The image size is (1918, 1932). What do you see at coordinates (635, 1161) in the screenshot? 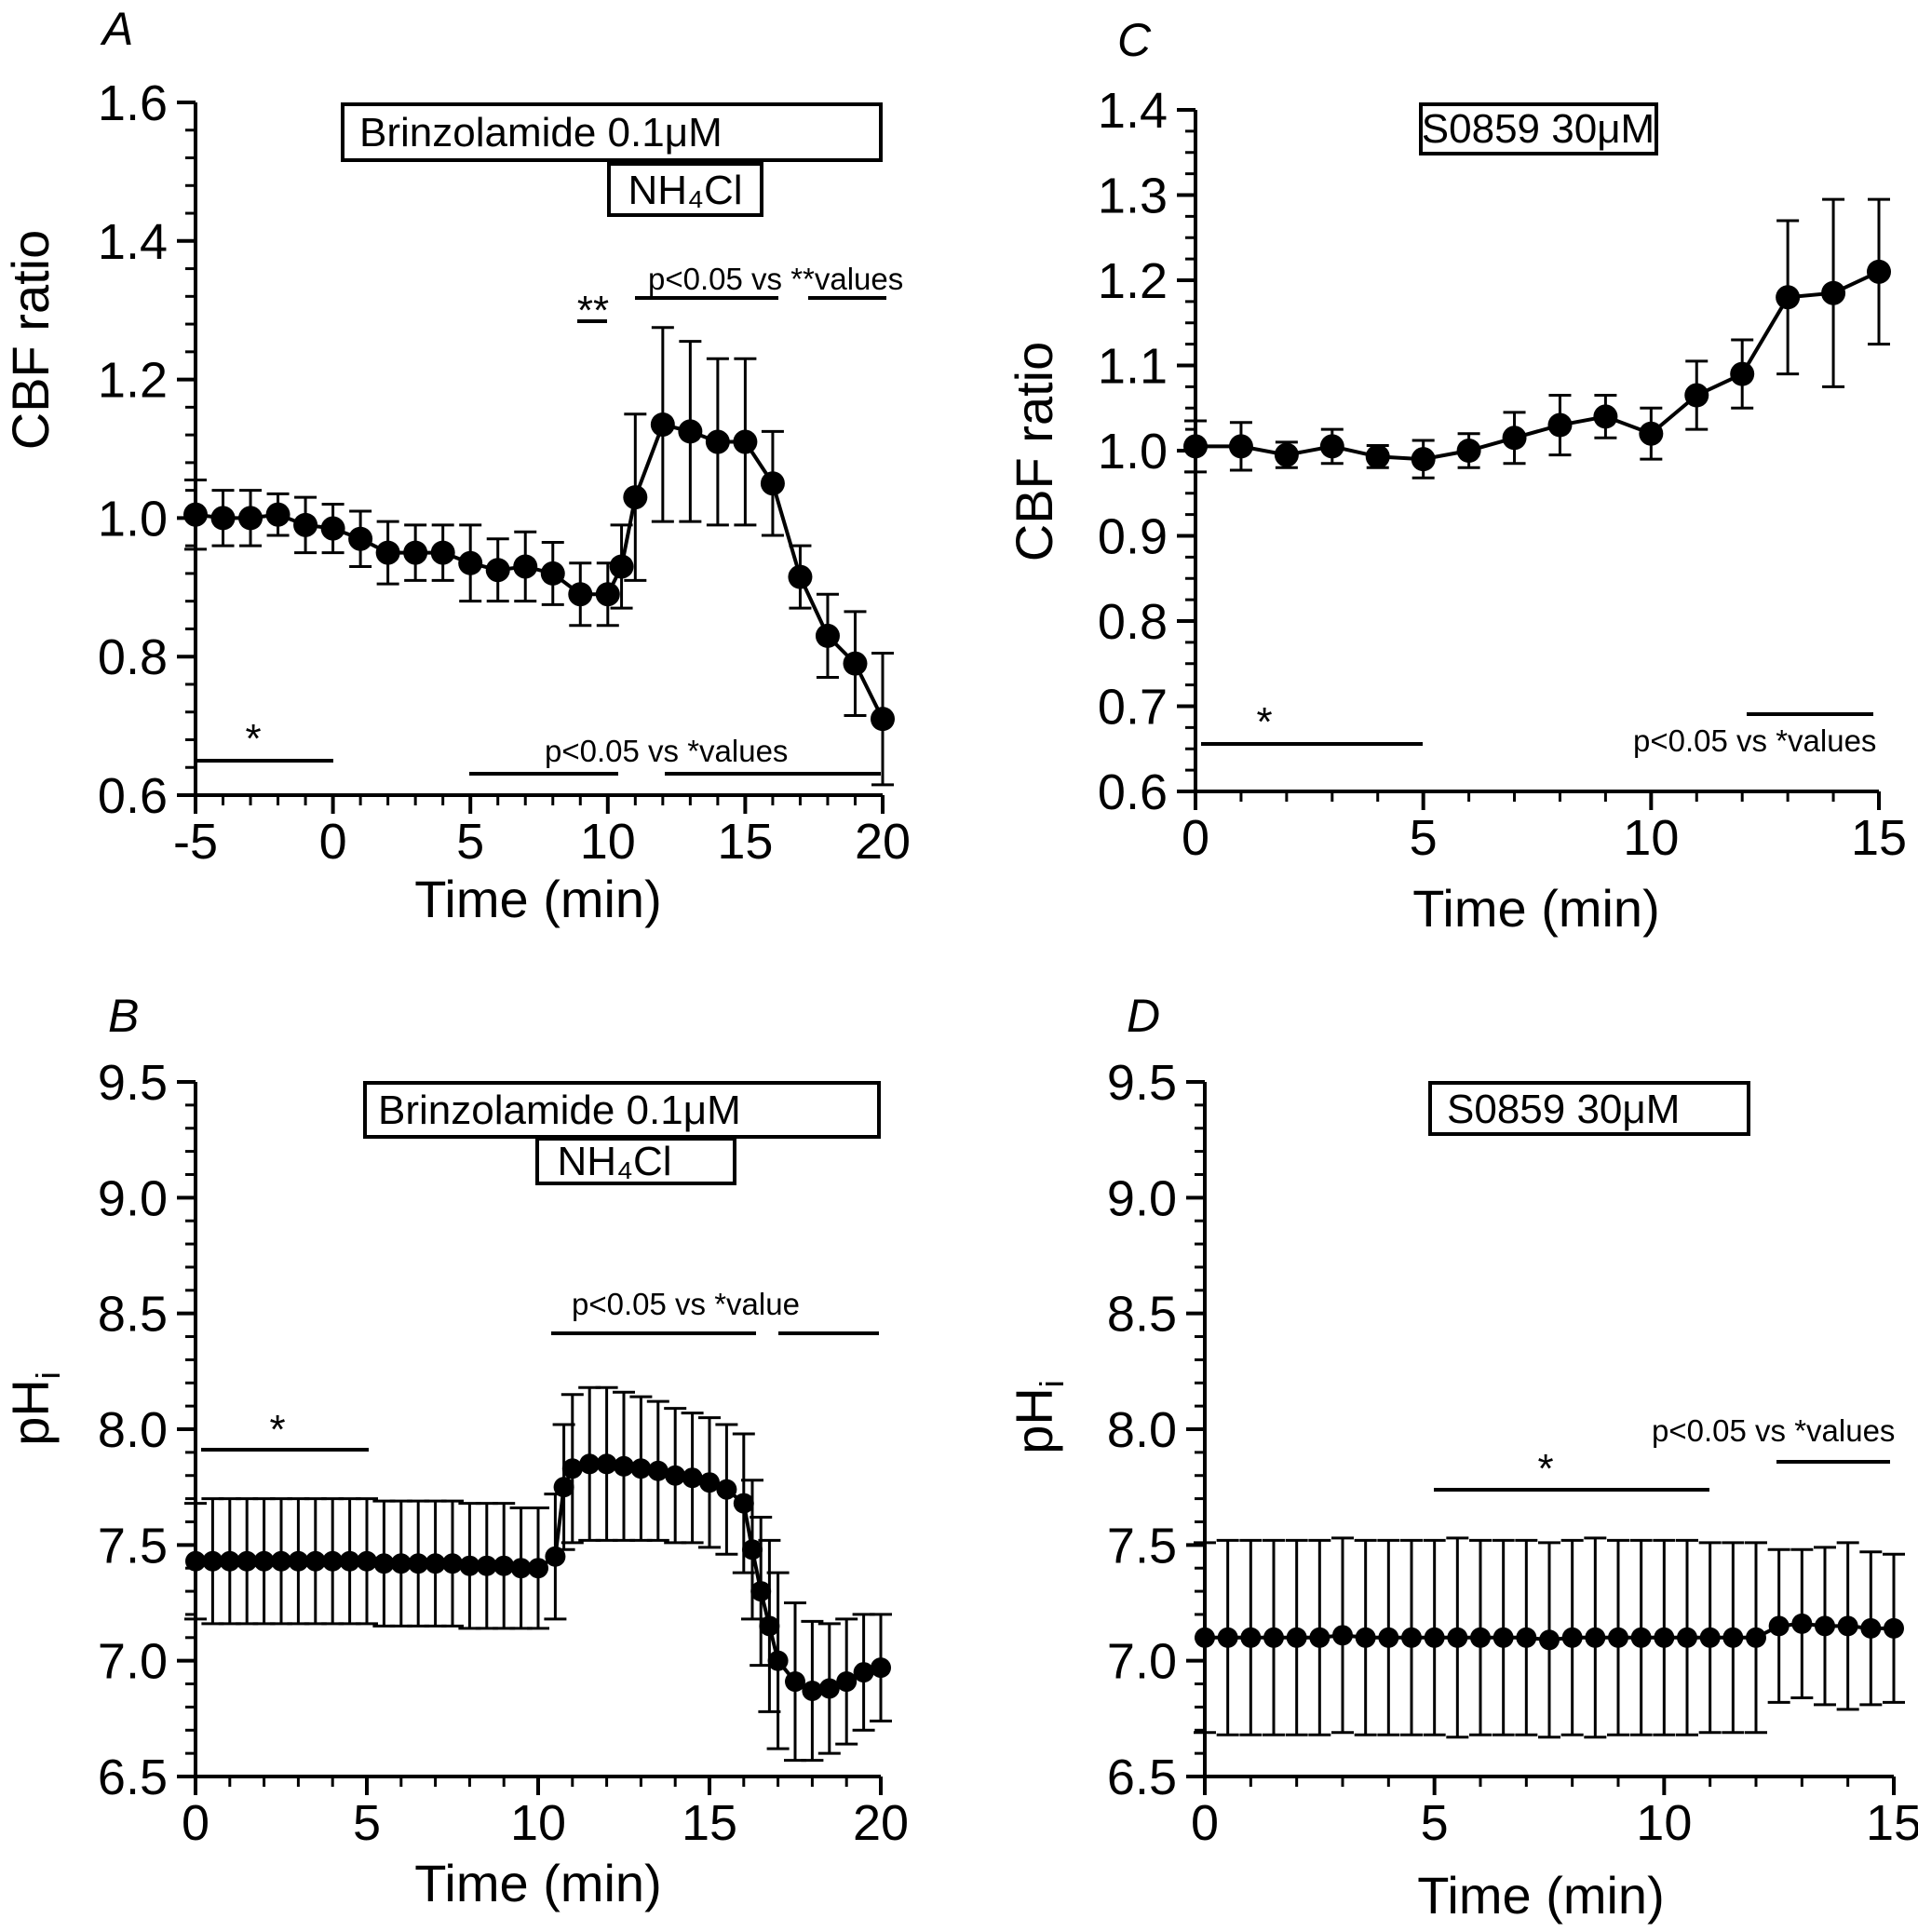
I see `treatment-box-b2: NH₄Cl` at bounding box center [635, 1161].